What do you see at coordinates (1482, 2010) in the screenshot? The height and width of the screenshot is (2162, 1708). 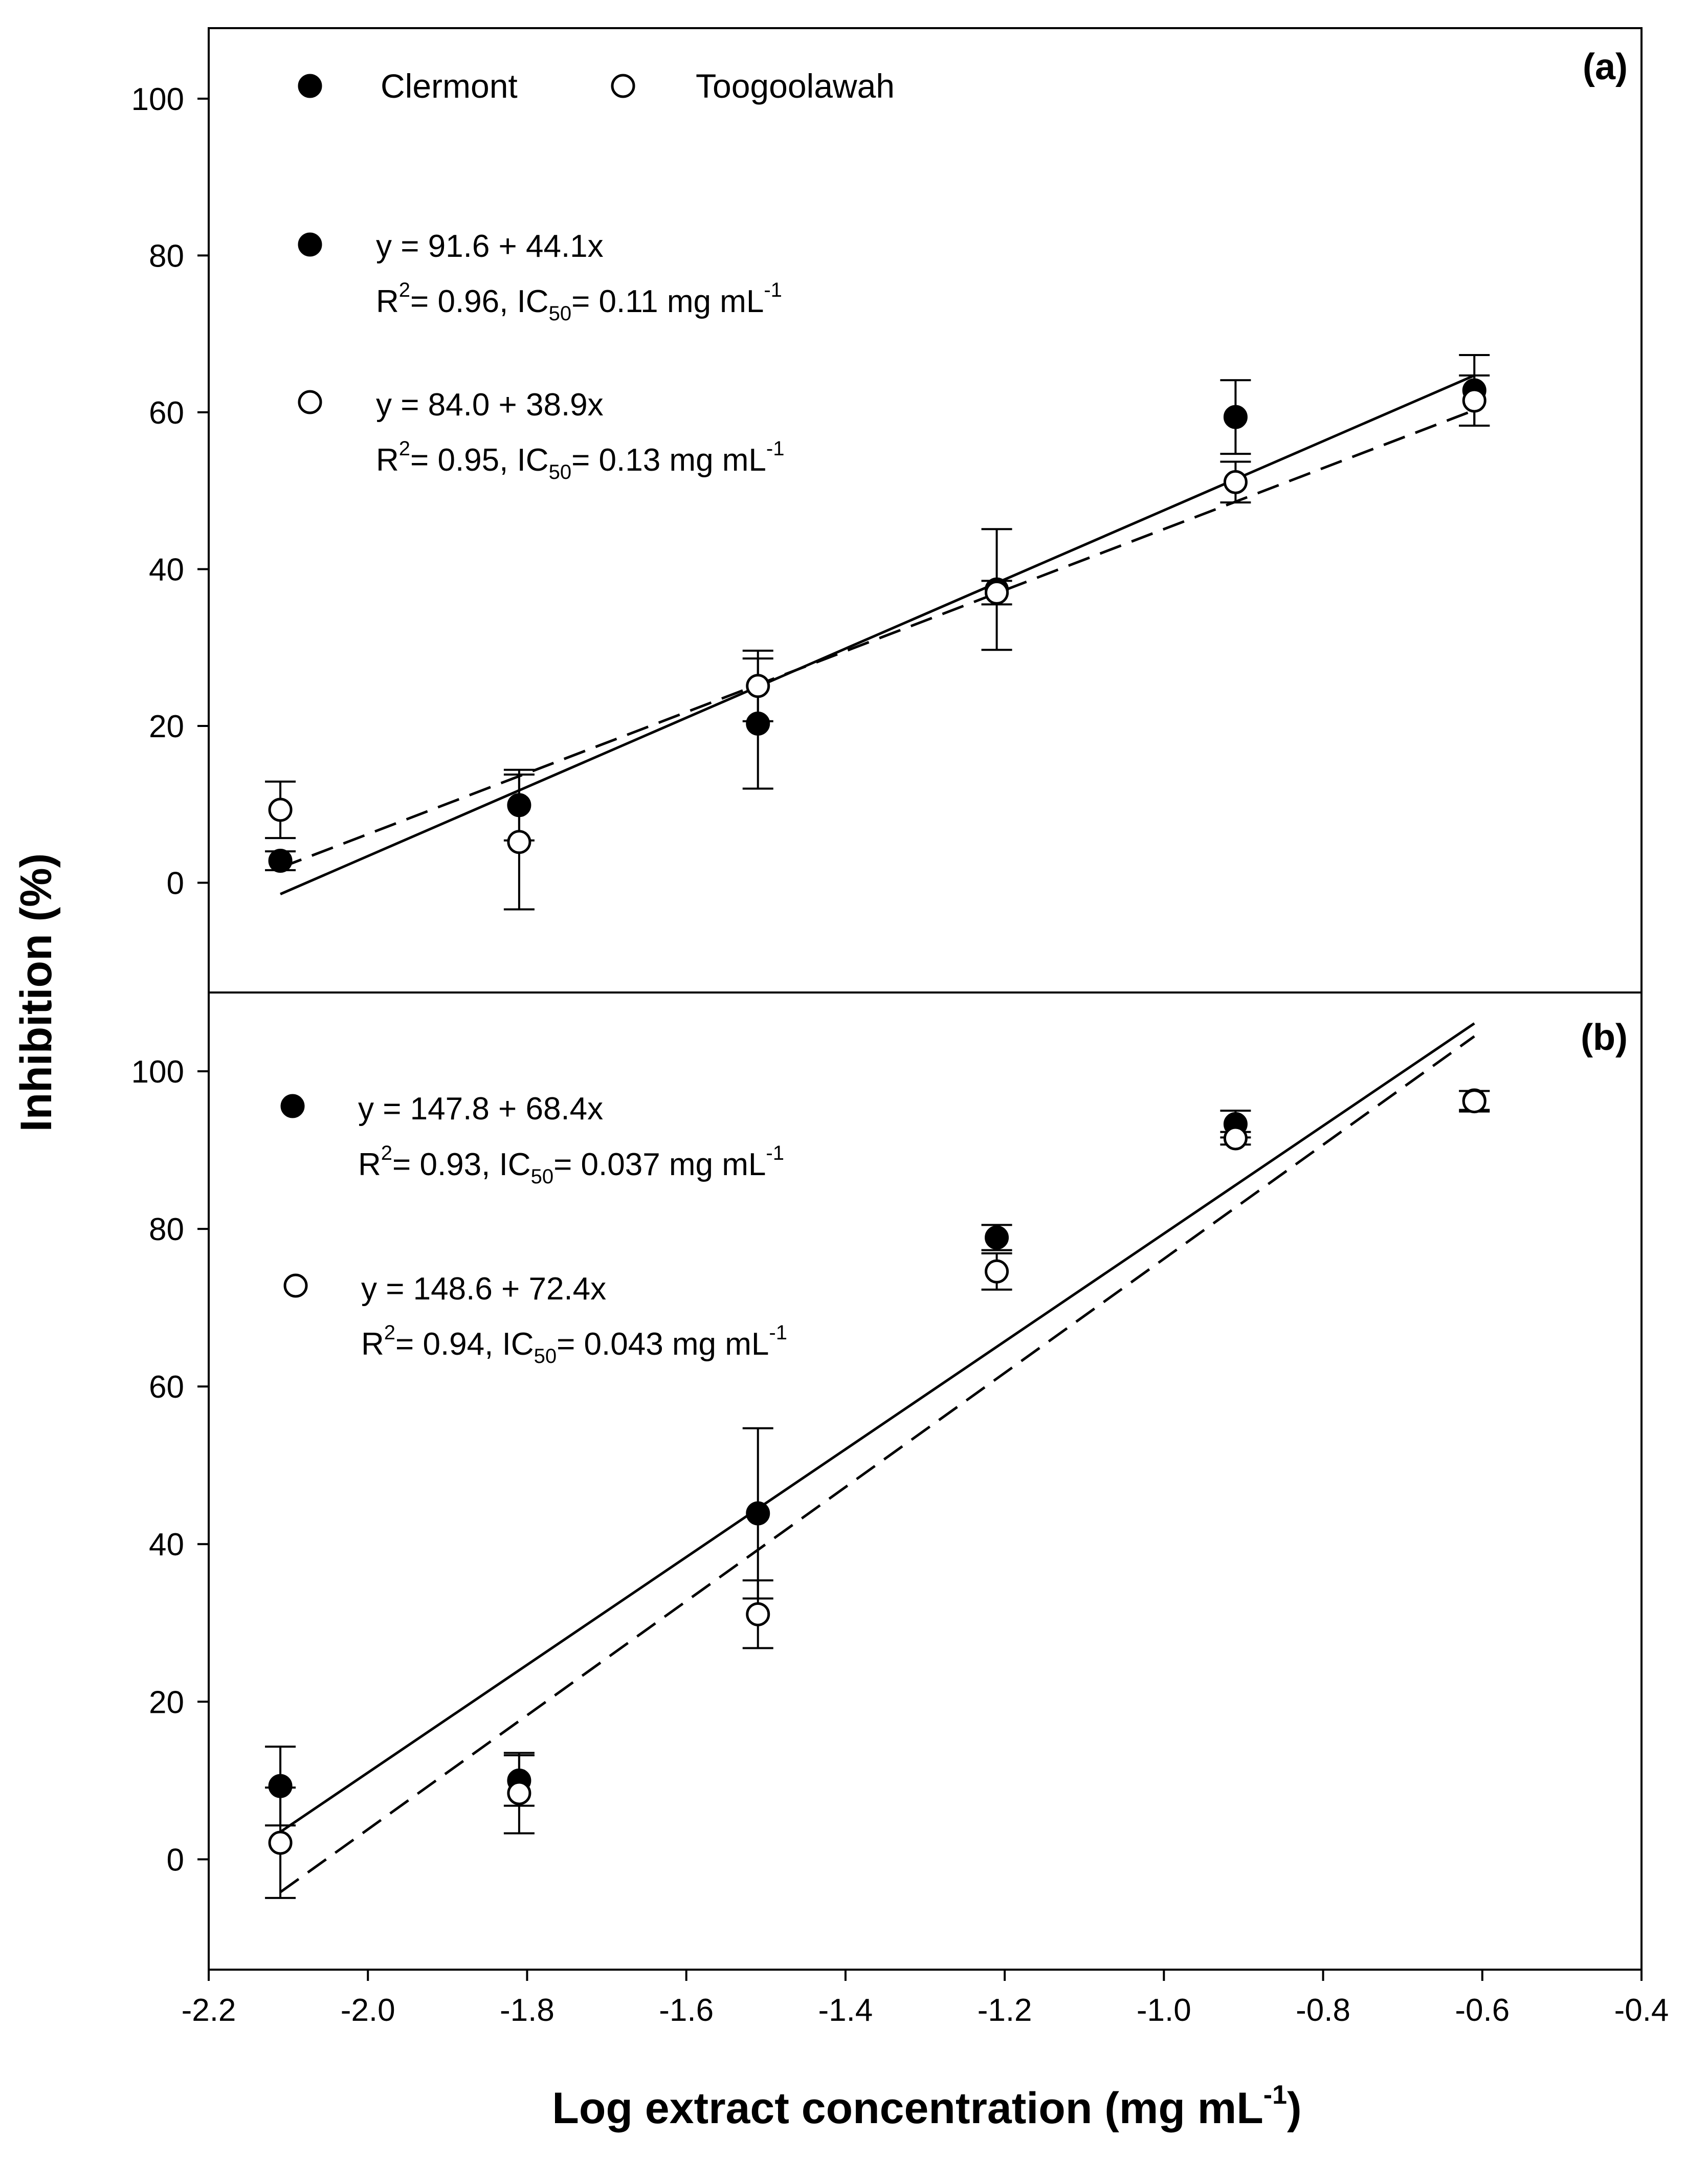 I see `x-tick-label-8: -0.6` at bounding box center [1482, 2010].